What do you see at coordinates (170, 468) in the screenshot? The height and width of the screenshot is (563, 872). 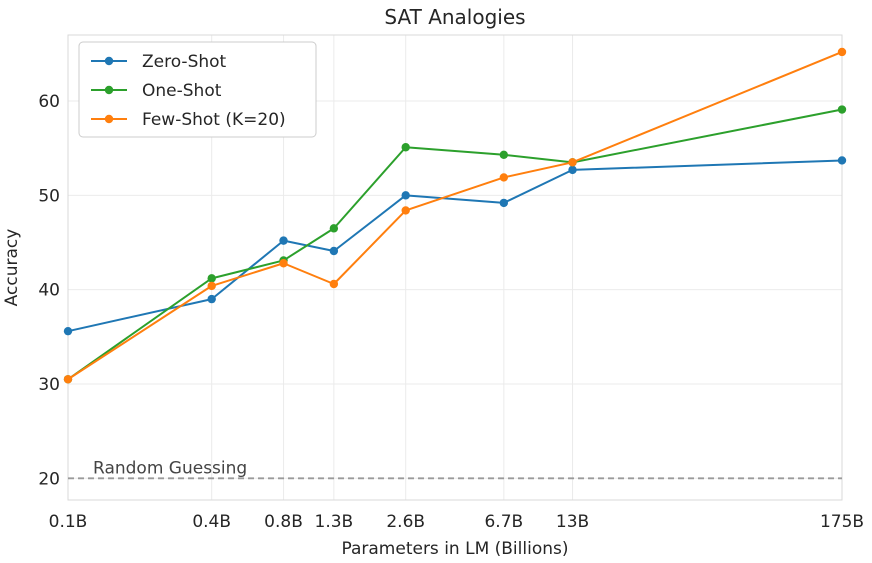 I see `random-guessing-label: Random Guessing` at bounding box center [170, 468].